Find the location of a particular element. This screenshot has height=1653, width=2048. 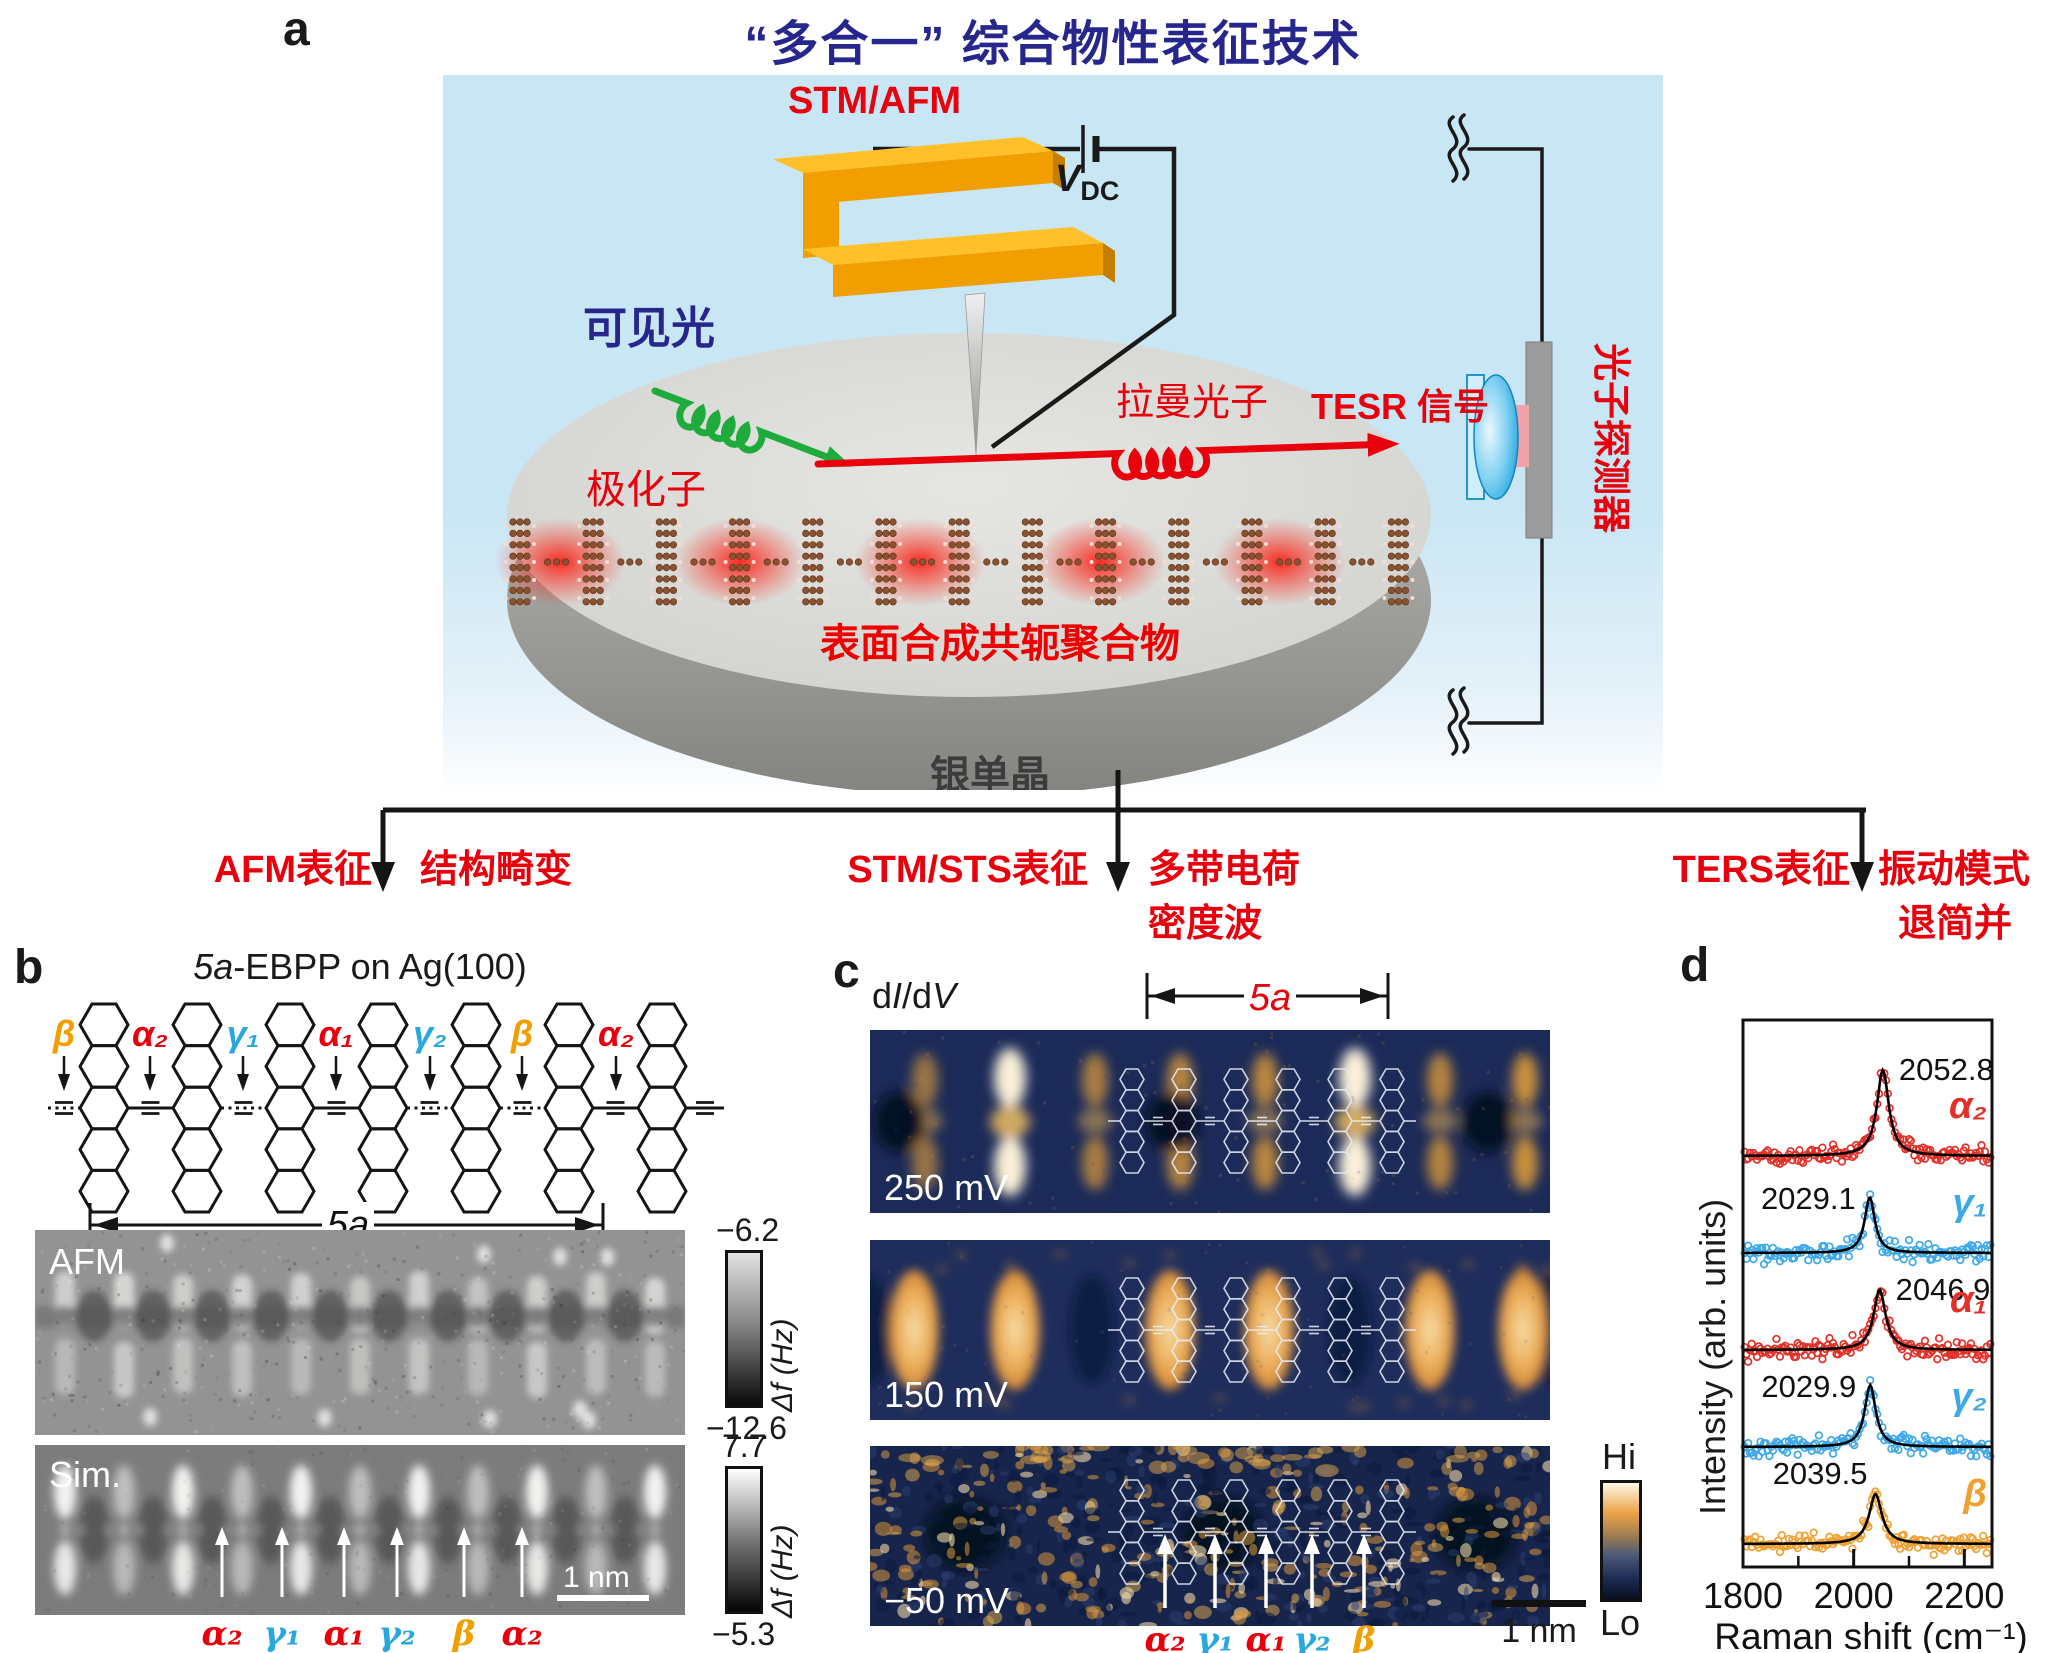

svg-text: γ₁ is located at coordinates (1969, 1203).